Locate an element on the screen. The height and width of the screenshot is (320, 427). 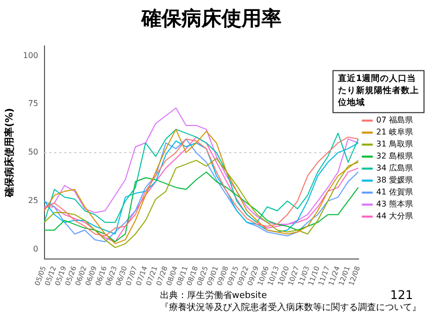
y-tick-label: 0 is located at coordinates (35, 249).